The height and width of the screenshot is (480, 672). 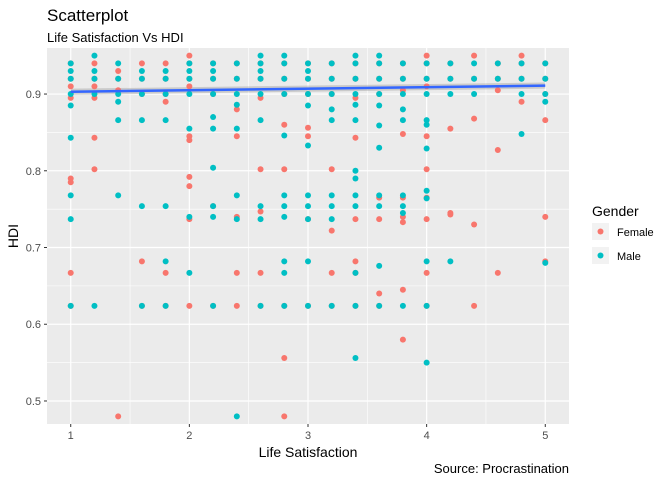 I want to click on legend: Gender Female Male, so click(x=623, y=233).